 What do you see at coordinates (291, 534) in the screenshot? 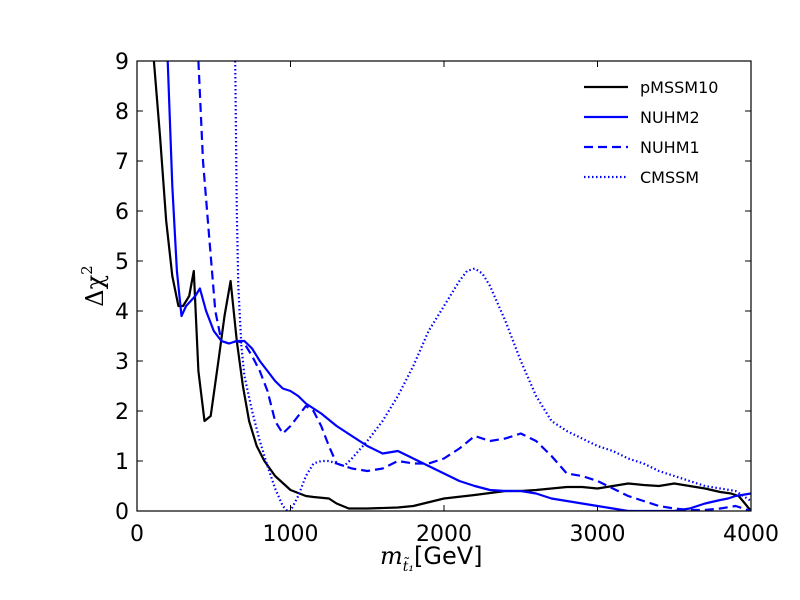
I see `x-tick-label-1: 1000` at bounding box center [291, 534].